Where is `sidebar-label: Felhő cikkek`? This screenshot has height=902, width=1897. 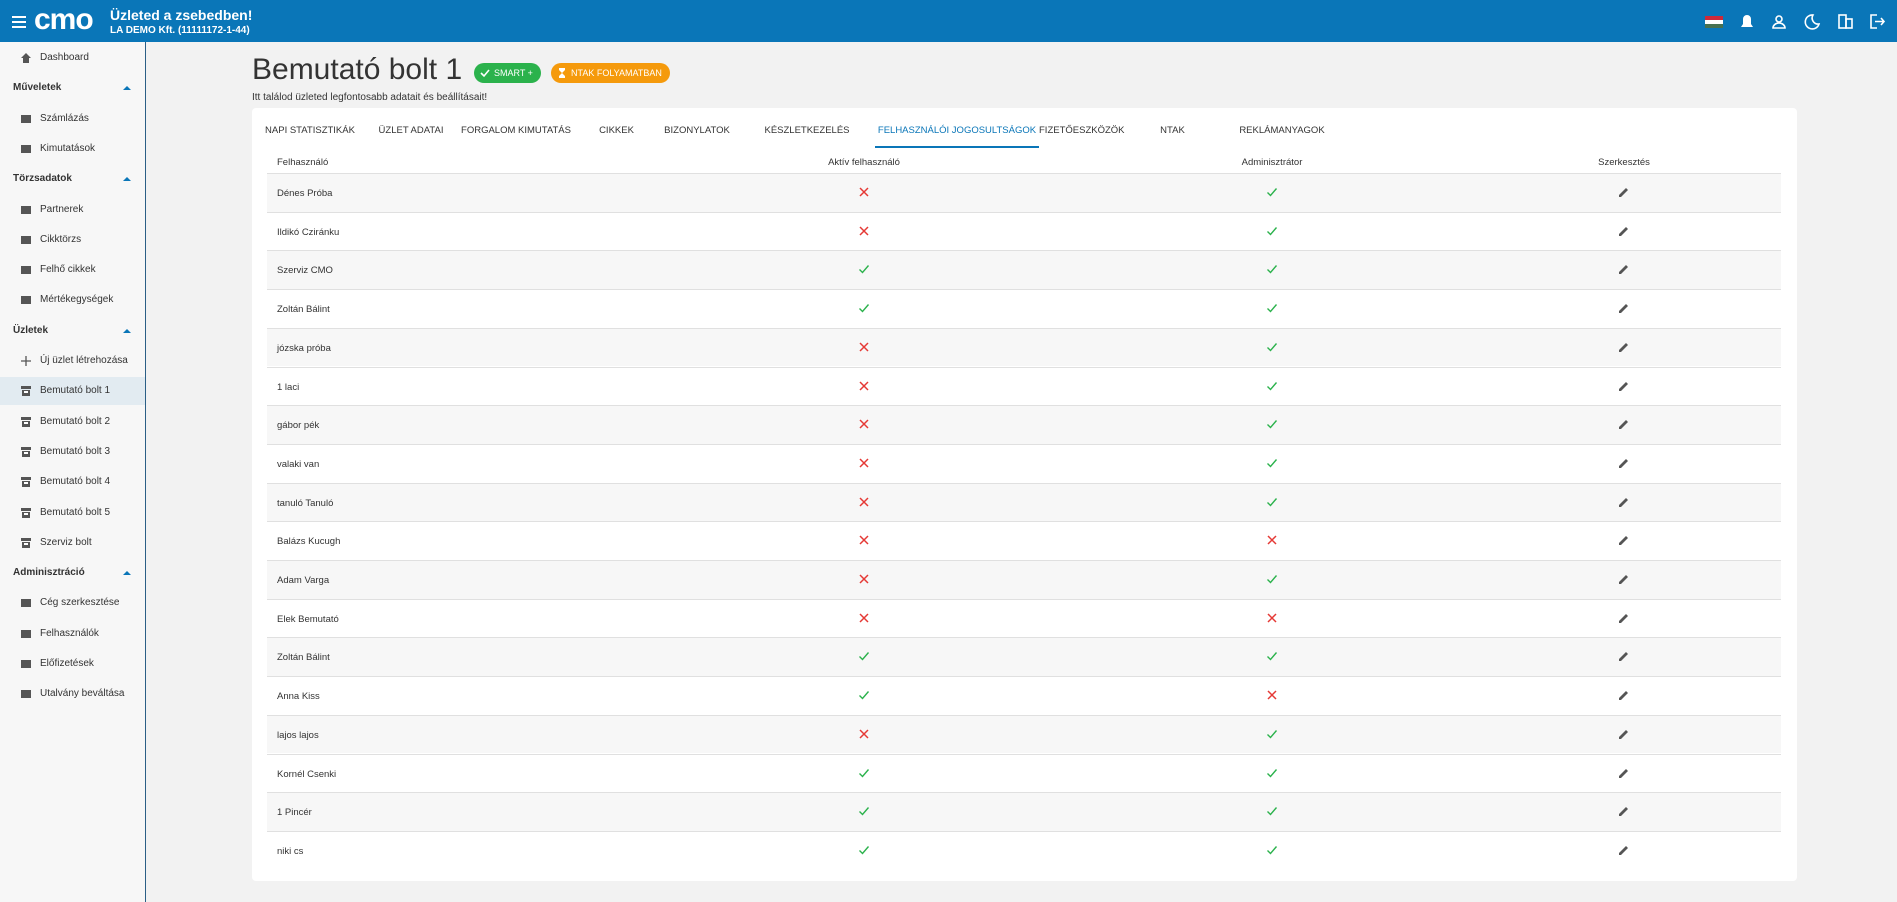
sidebar-label: Felhő cikkek is located at coordinates (68, 270).